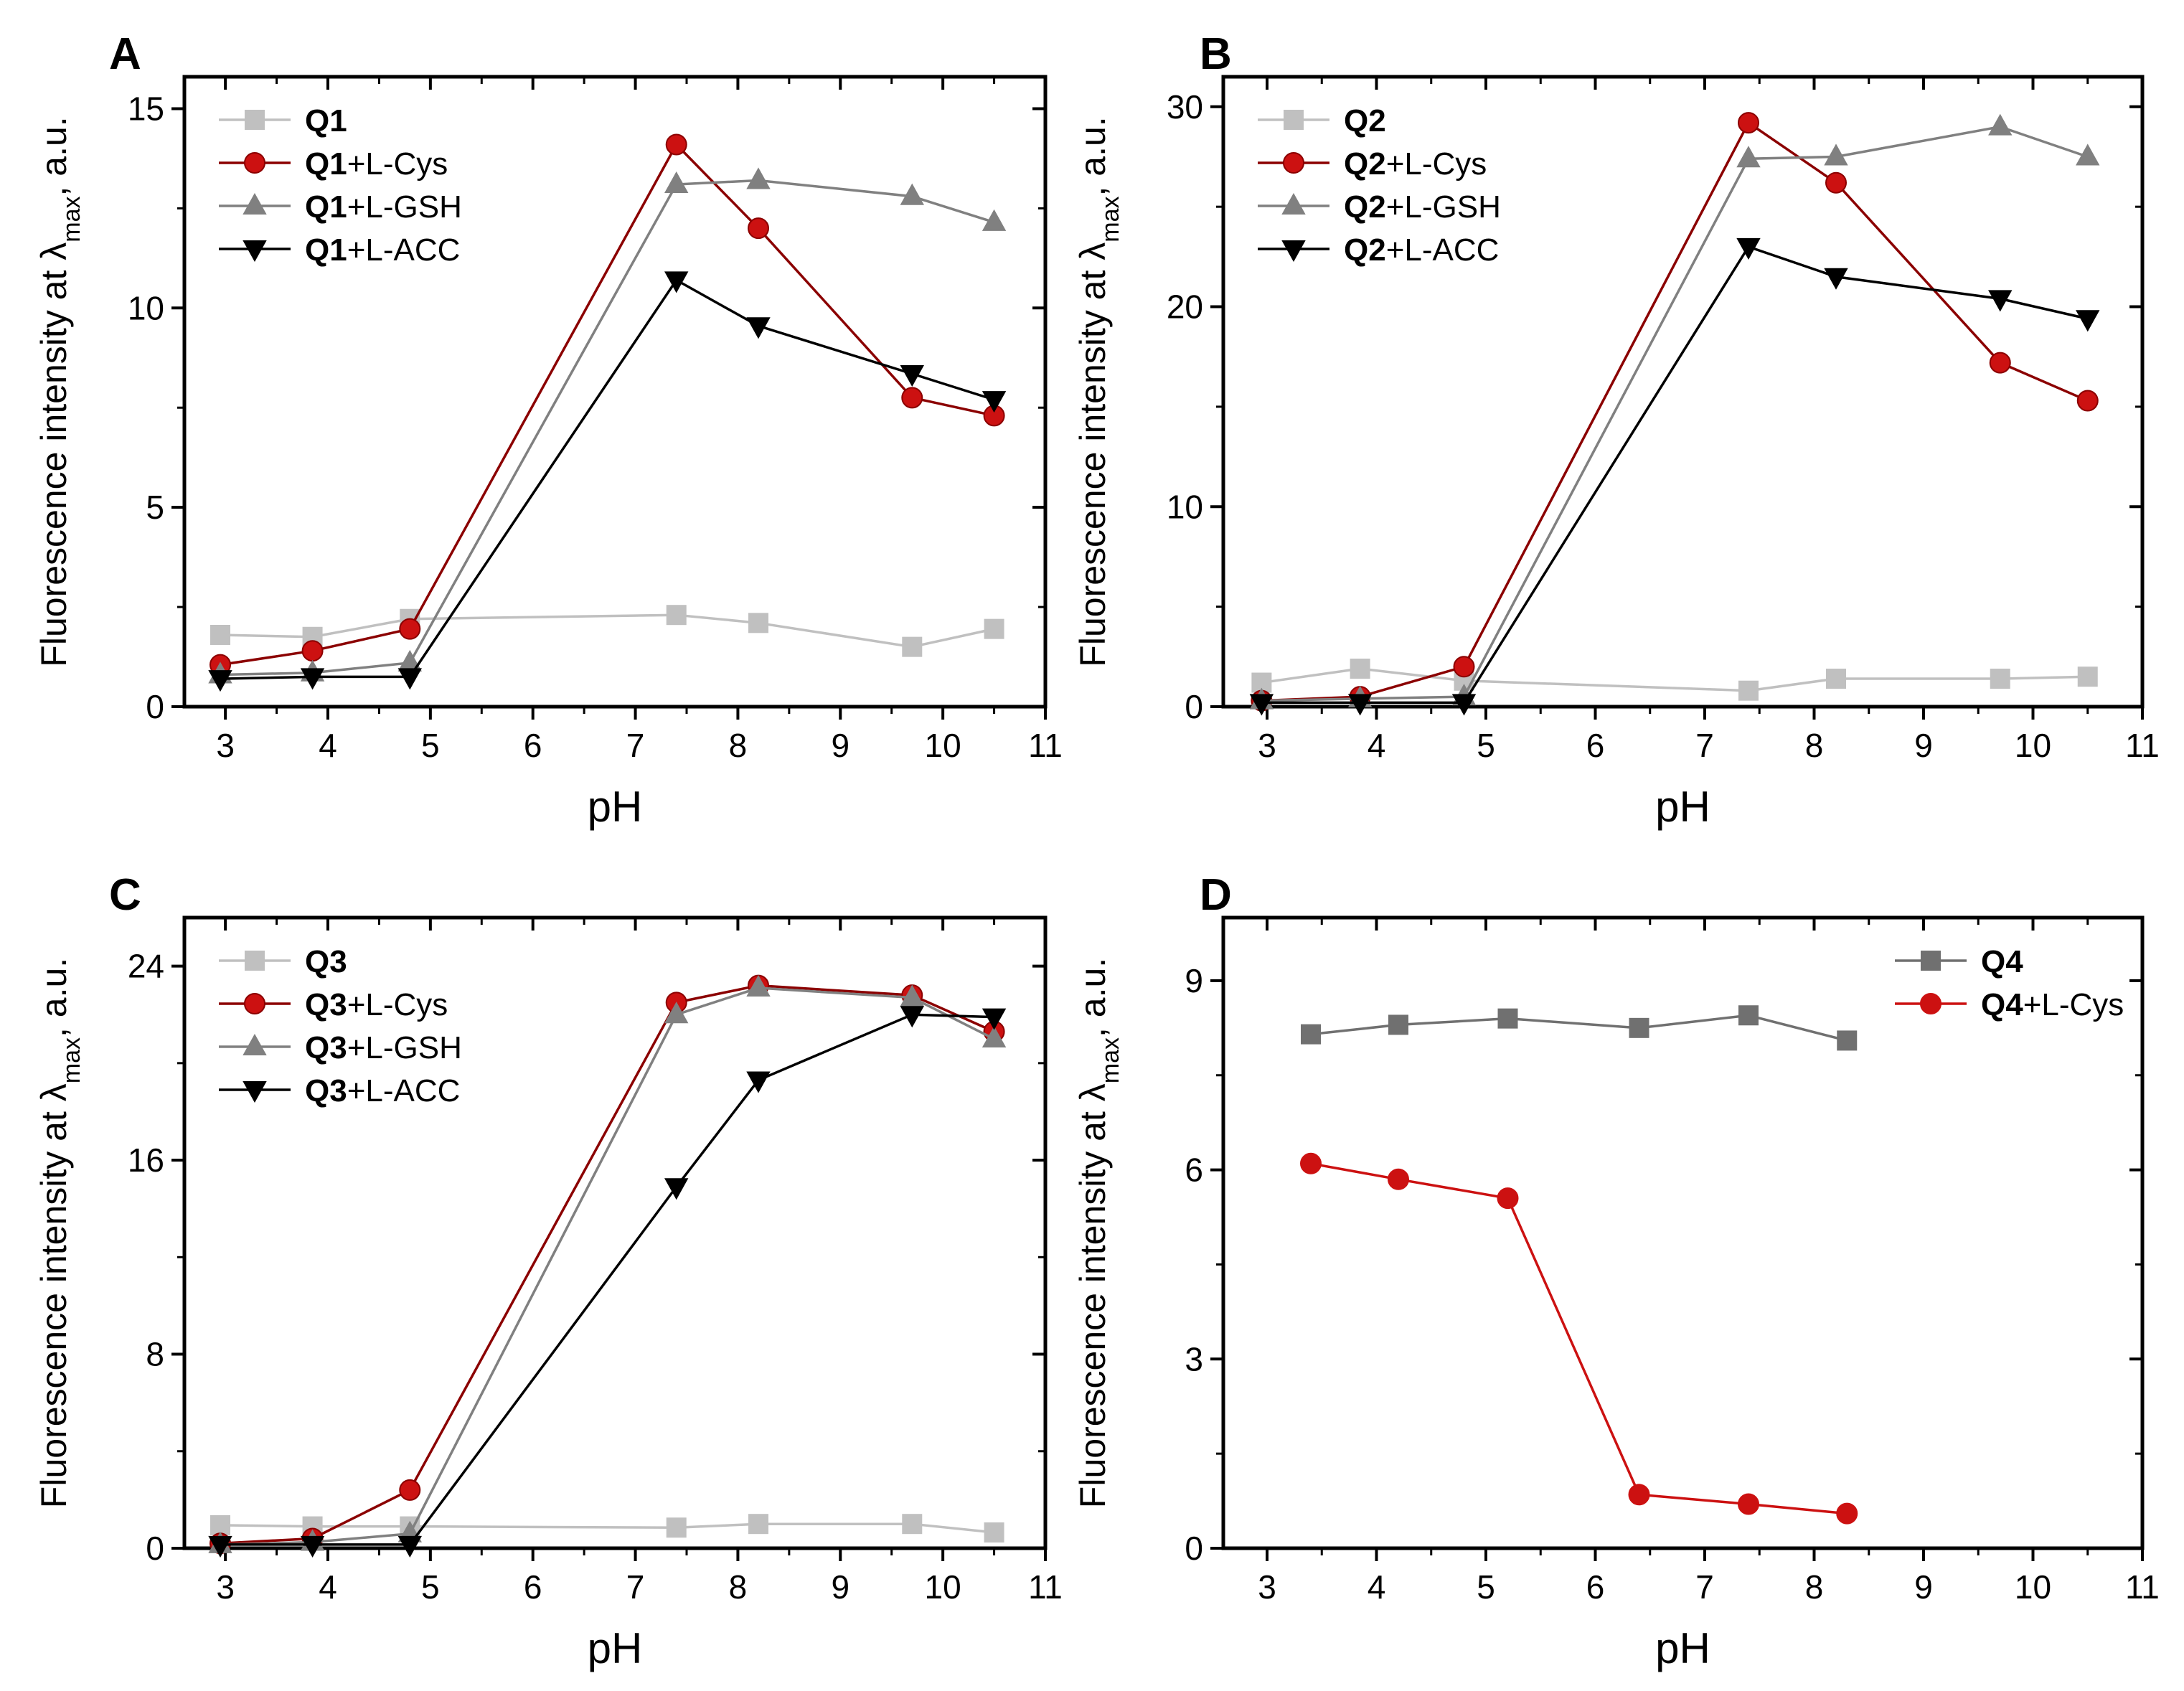 The height and width of the screenshot is (1691, 2184). Describe the element at coordinates (2009, 983) in the screenshot. I see `legend: Q4 Q4+L-Cys` at that location.